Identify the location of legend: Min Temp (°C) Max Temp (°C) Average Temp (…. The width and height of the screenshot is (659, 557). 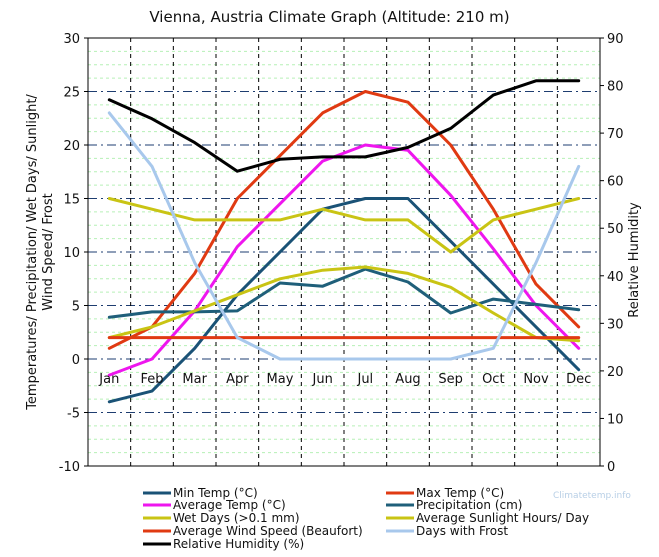
(366, 518).